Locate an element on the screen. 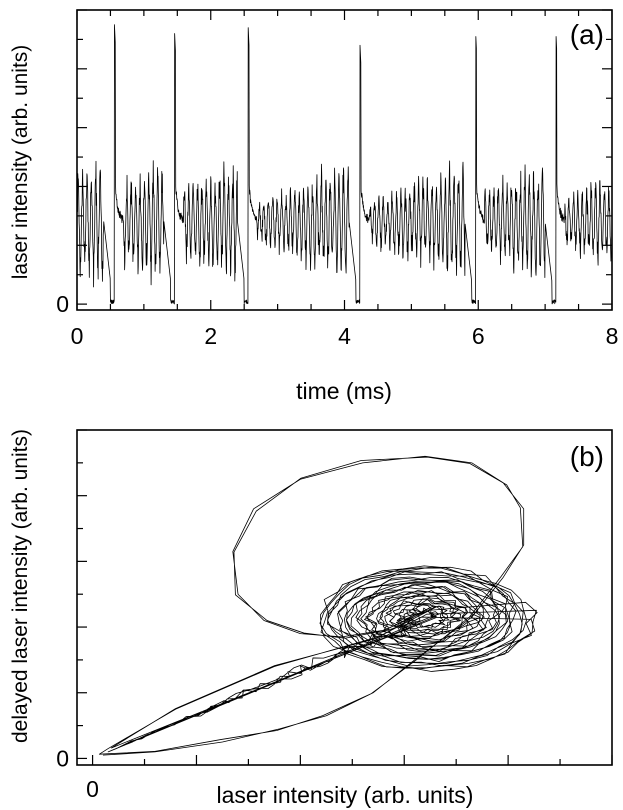 Image resolution: width=623 pixels, height=810 pixels. panel-b-y-tick-label: 0 is located at coordinates (62, 758).